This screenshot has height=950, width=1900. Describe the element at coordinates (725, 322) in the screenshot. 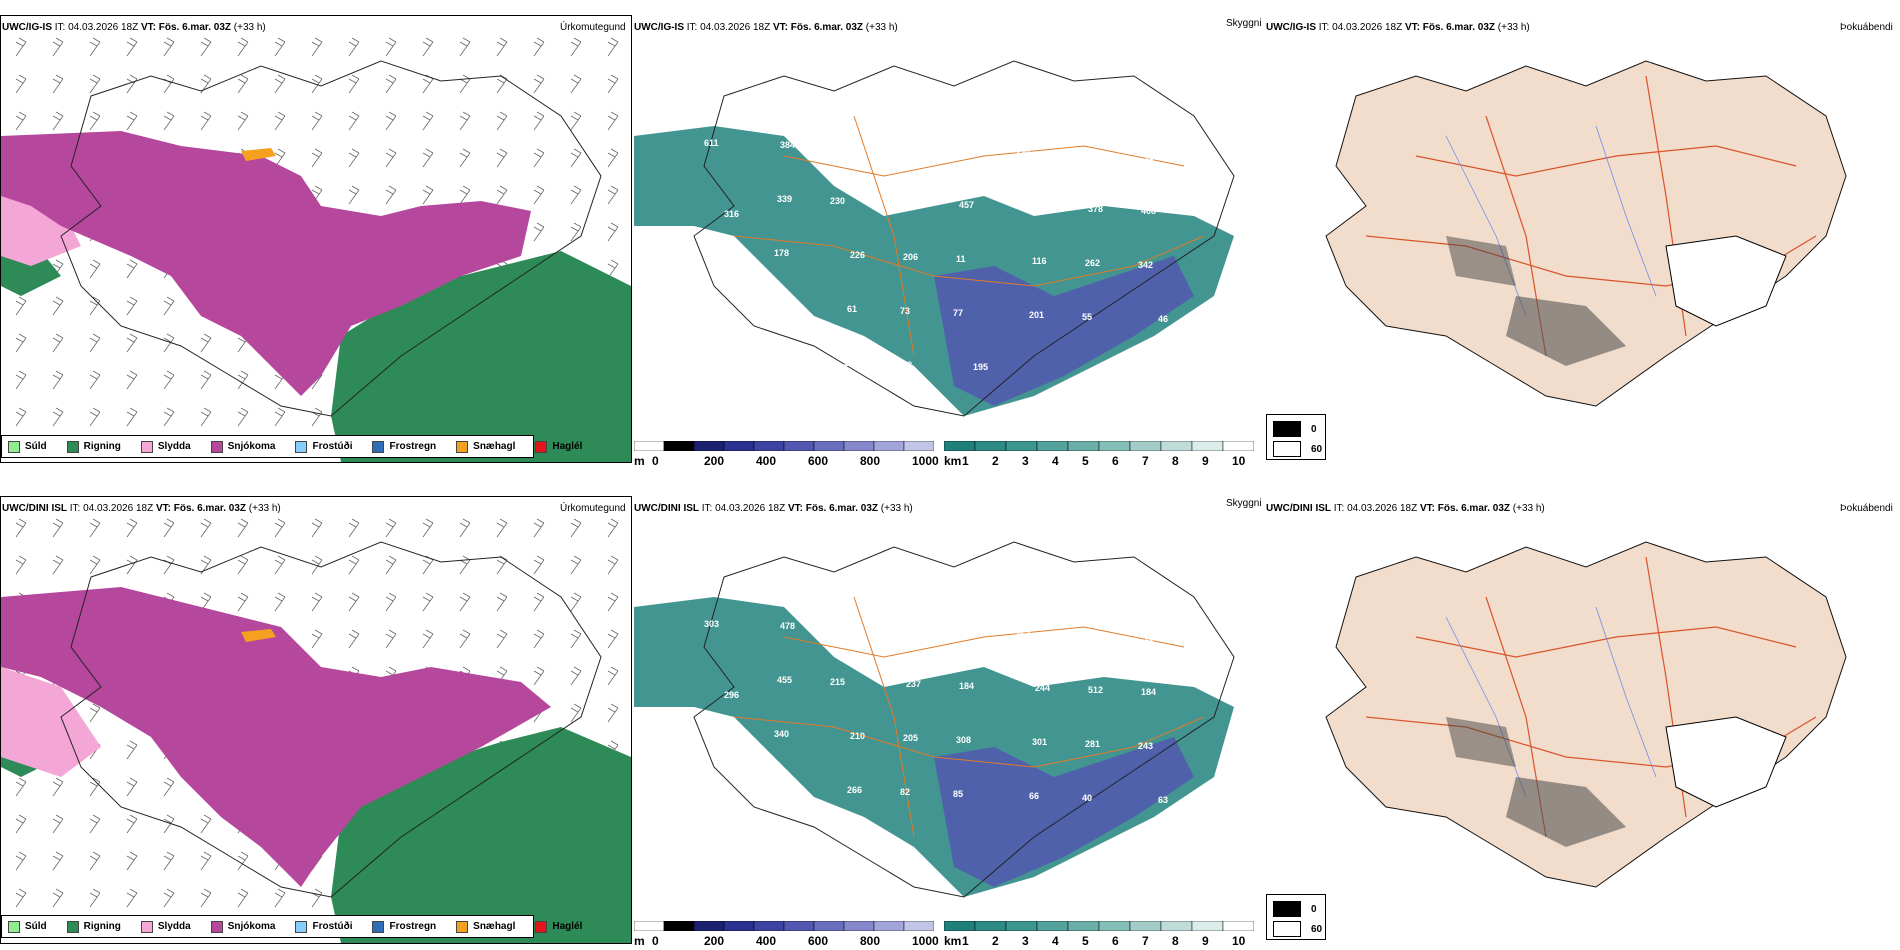

I see `snow-depth-label: 304` at that location.